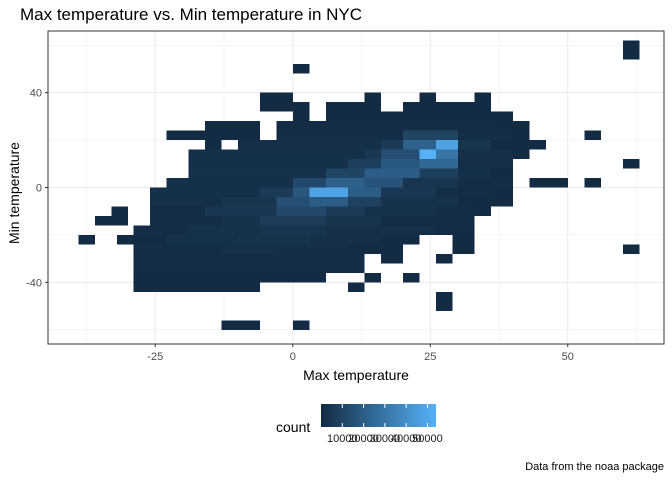 The image size is (672, 480). Describe the element at coordinates (406, 439) in the screenshot. I see `legend-tick-label: 40000` at that location.